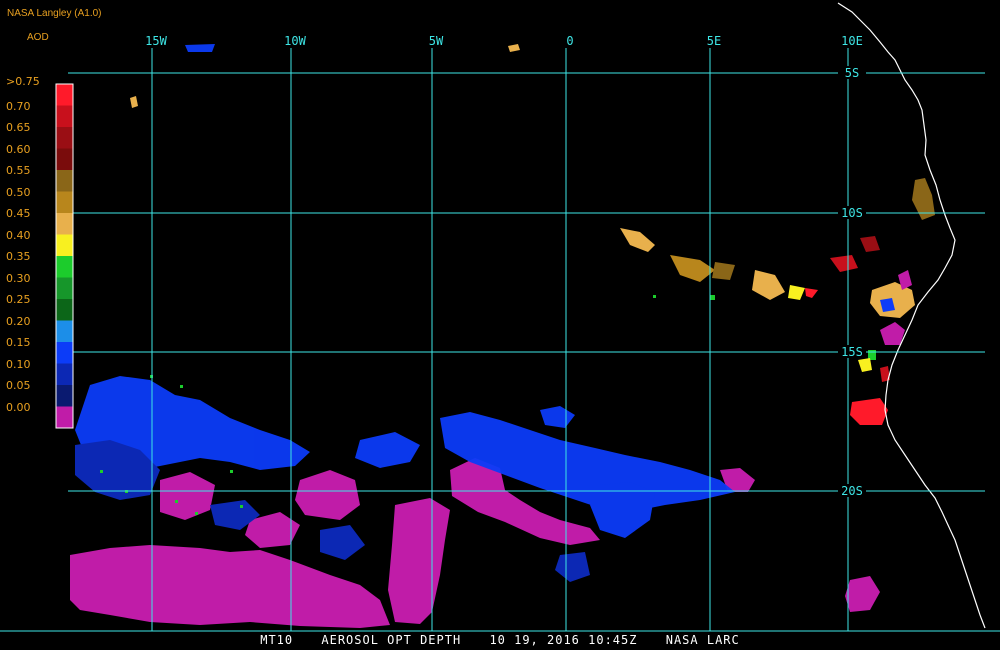  What do you see at coordinates (18, 278) in the screenshot?
I see `legend-label: 0.30` at bounding box center [18, 278].